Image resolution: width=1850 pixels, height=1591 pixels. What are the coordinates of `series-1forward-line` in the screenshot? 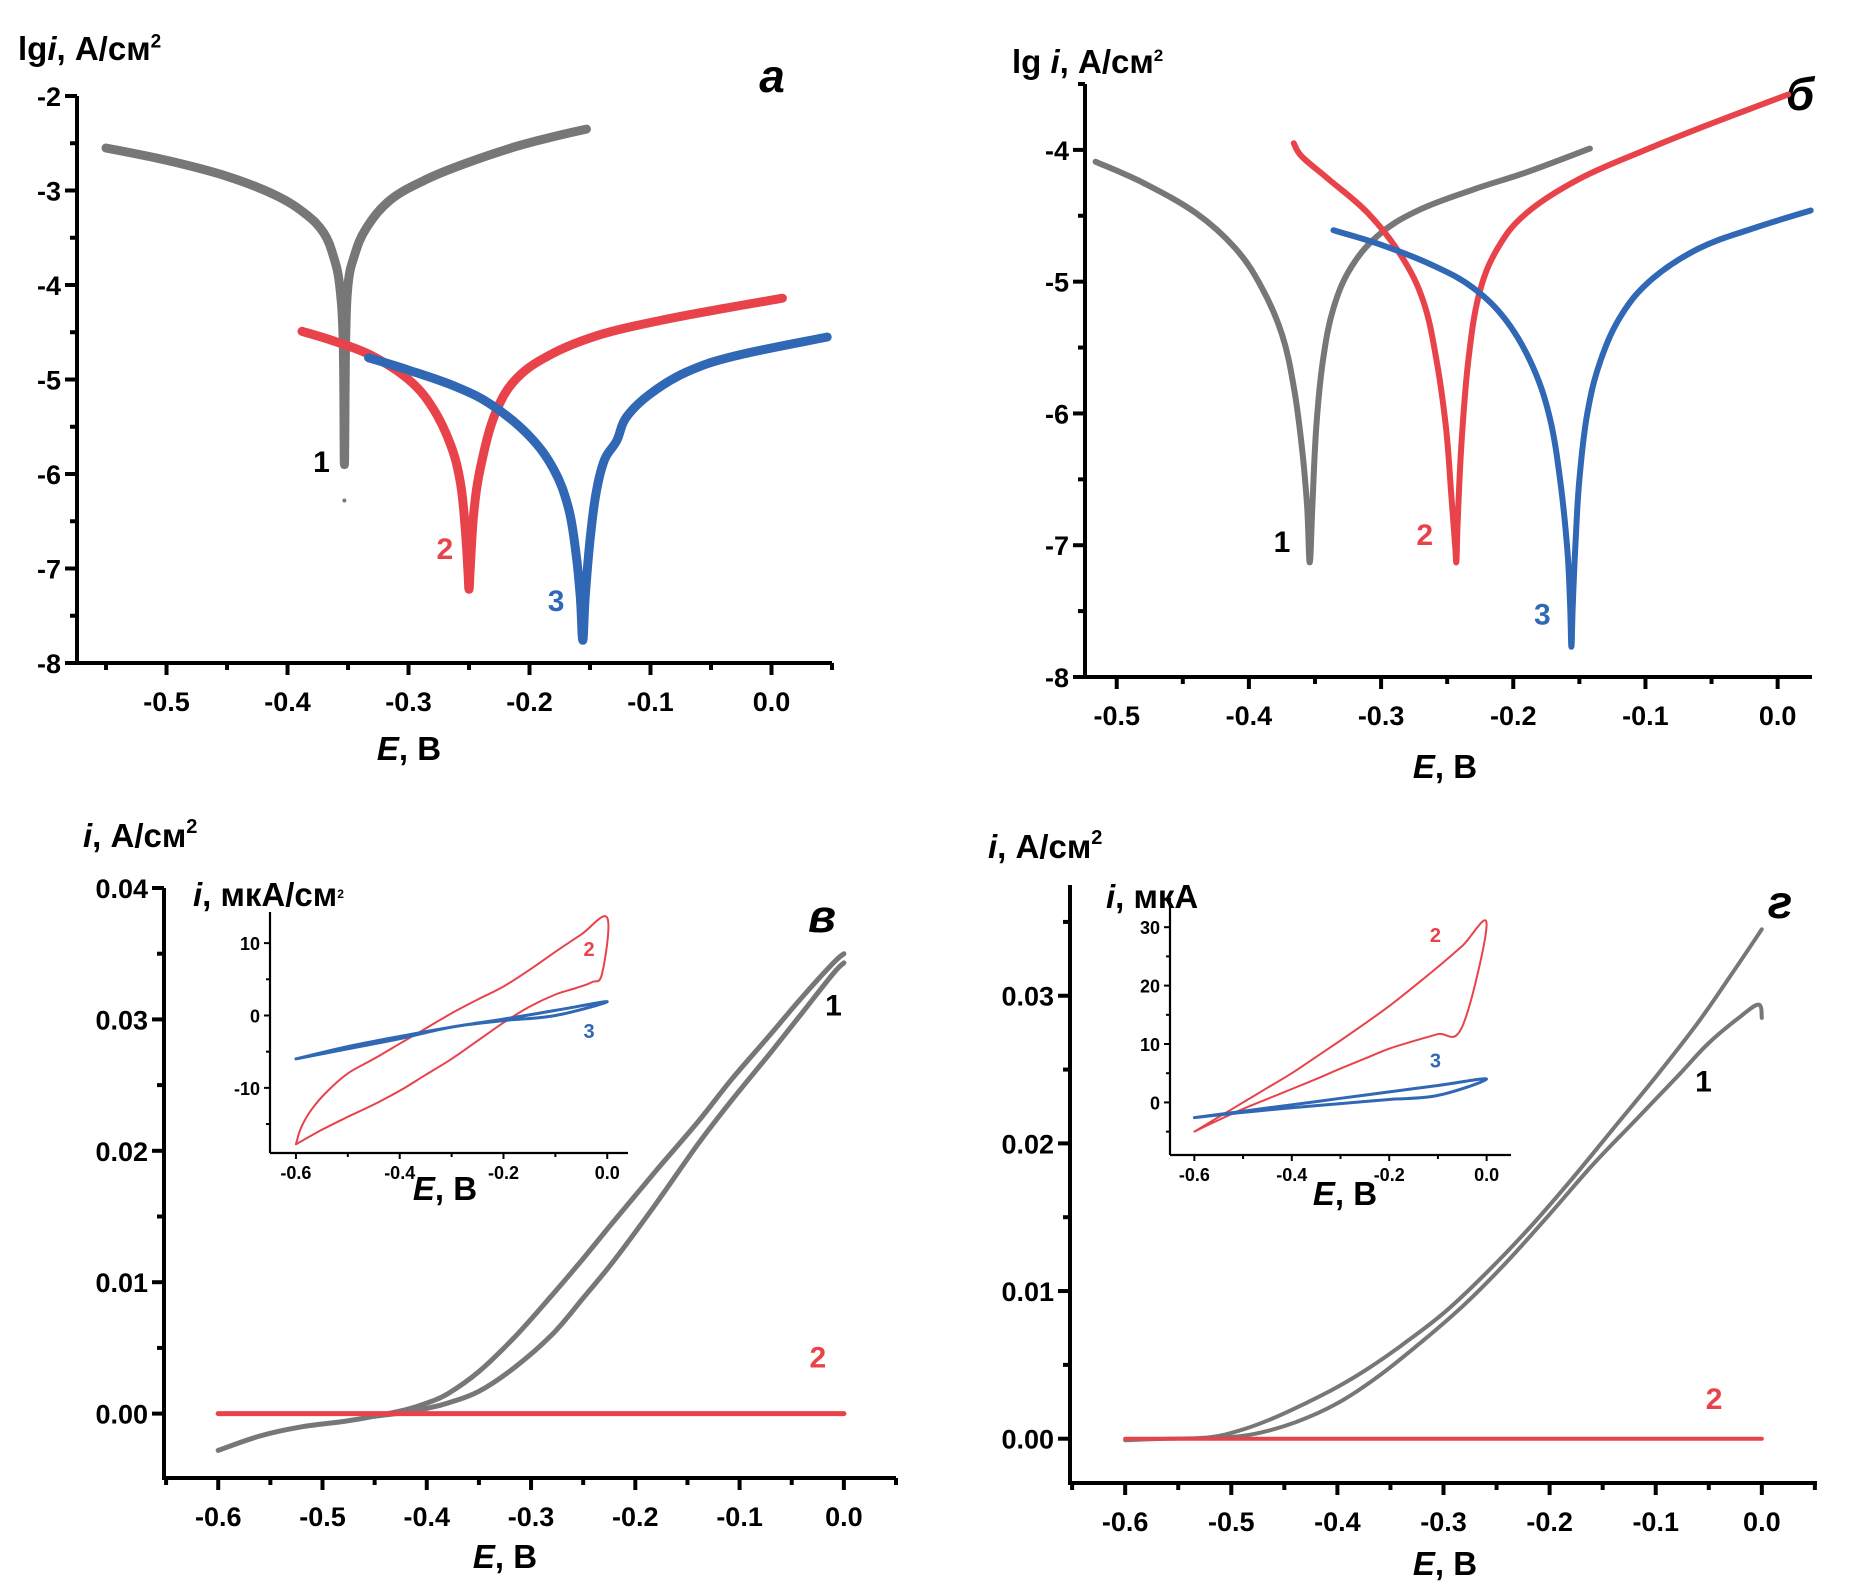 It's located at (531, 1202).